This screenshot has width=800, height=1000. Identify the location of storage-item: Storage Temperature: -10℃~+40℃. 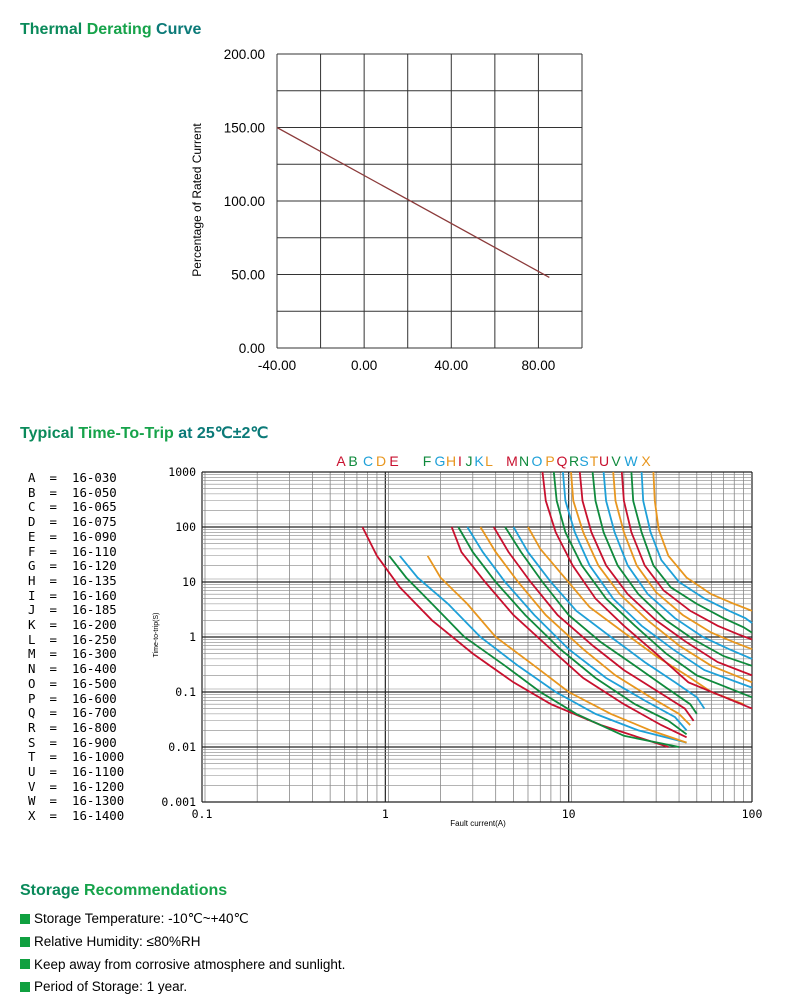
(182, 919).